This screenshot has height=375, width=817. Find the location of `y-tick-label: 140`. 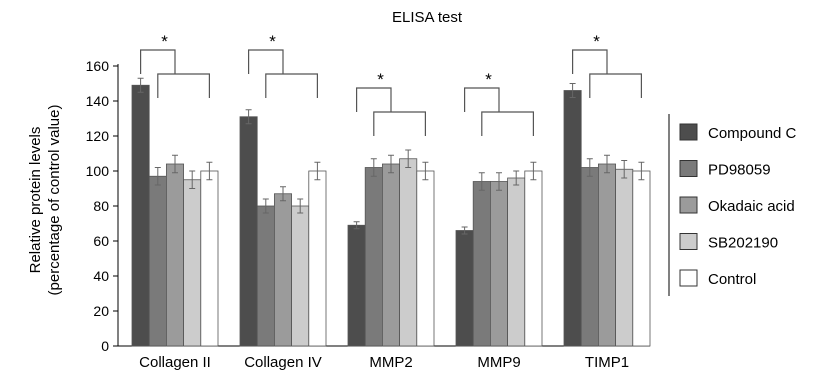

y-tick-label: 140 is located at coordinates (98, 101).